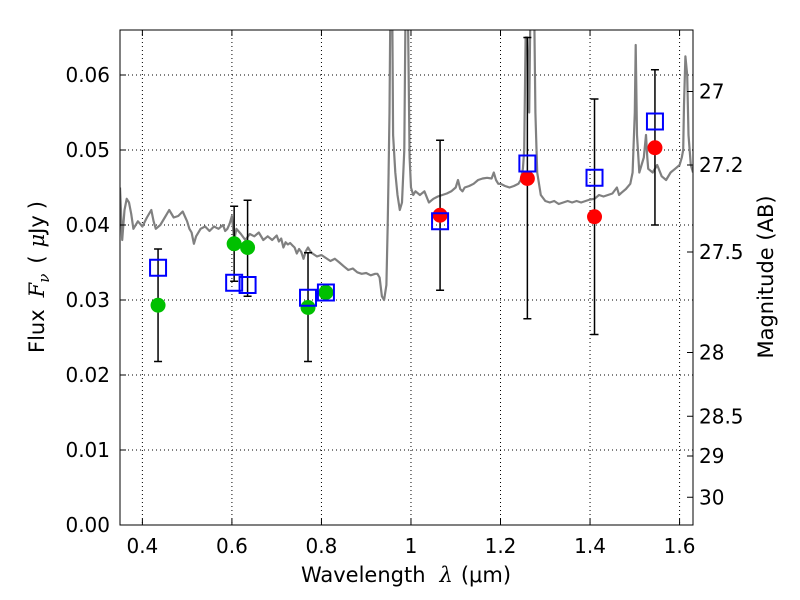  Describe the element at coordinates (232, 546) in the screenshot. I see `x-tick-label: 0.6` at that location.